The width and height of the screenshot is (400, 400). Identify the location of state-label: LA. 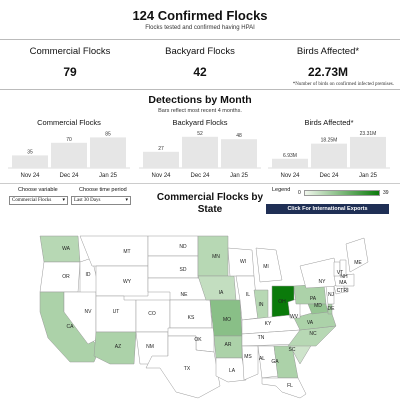
(232, 371).